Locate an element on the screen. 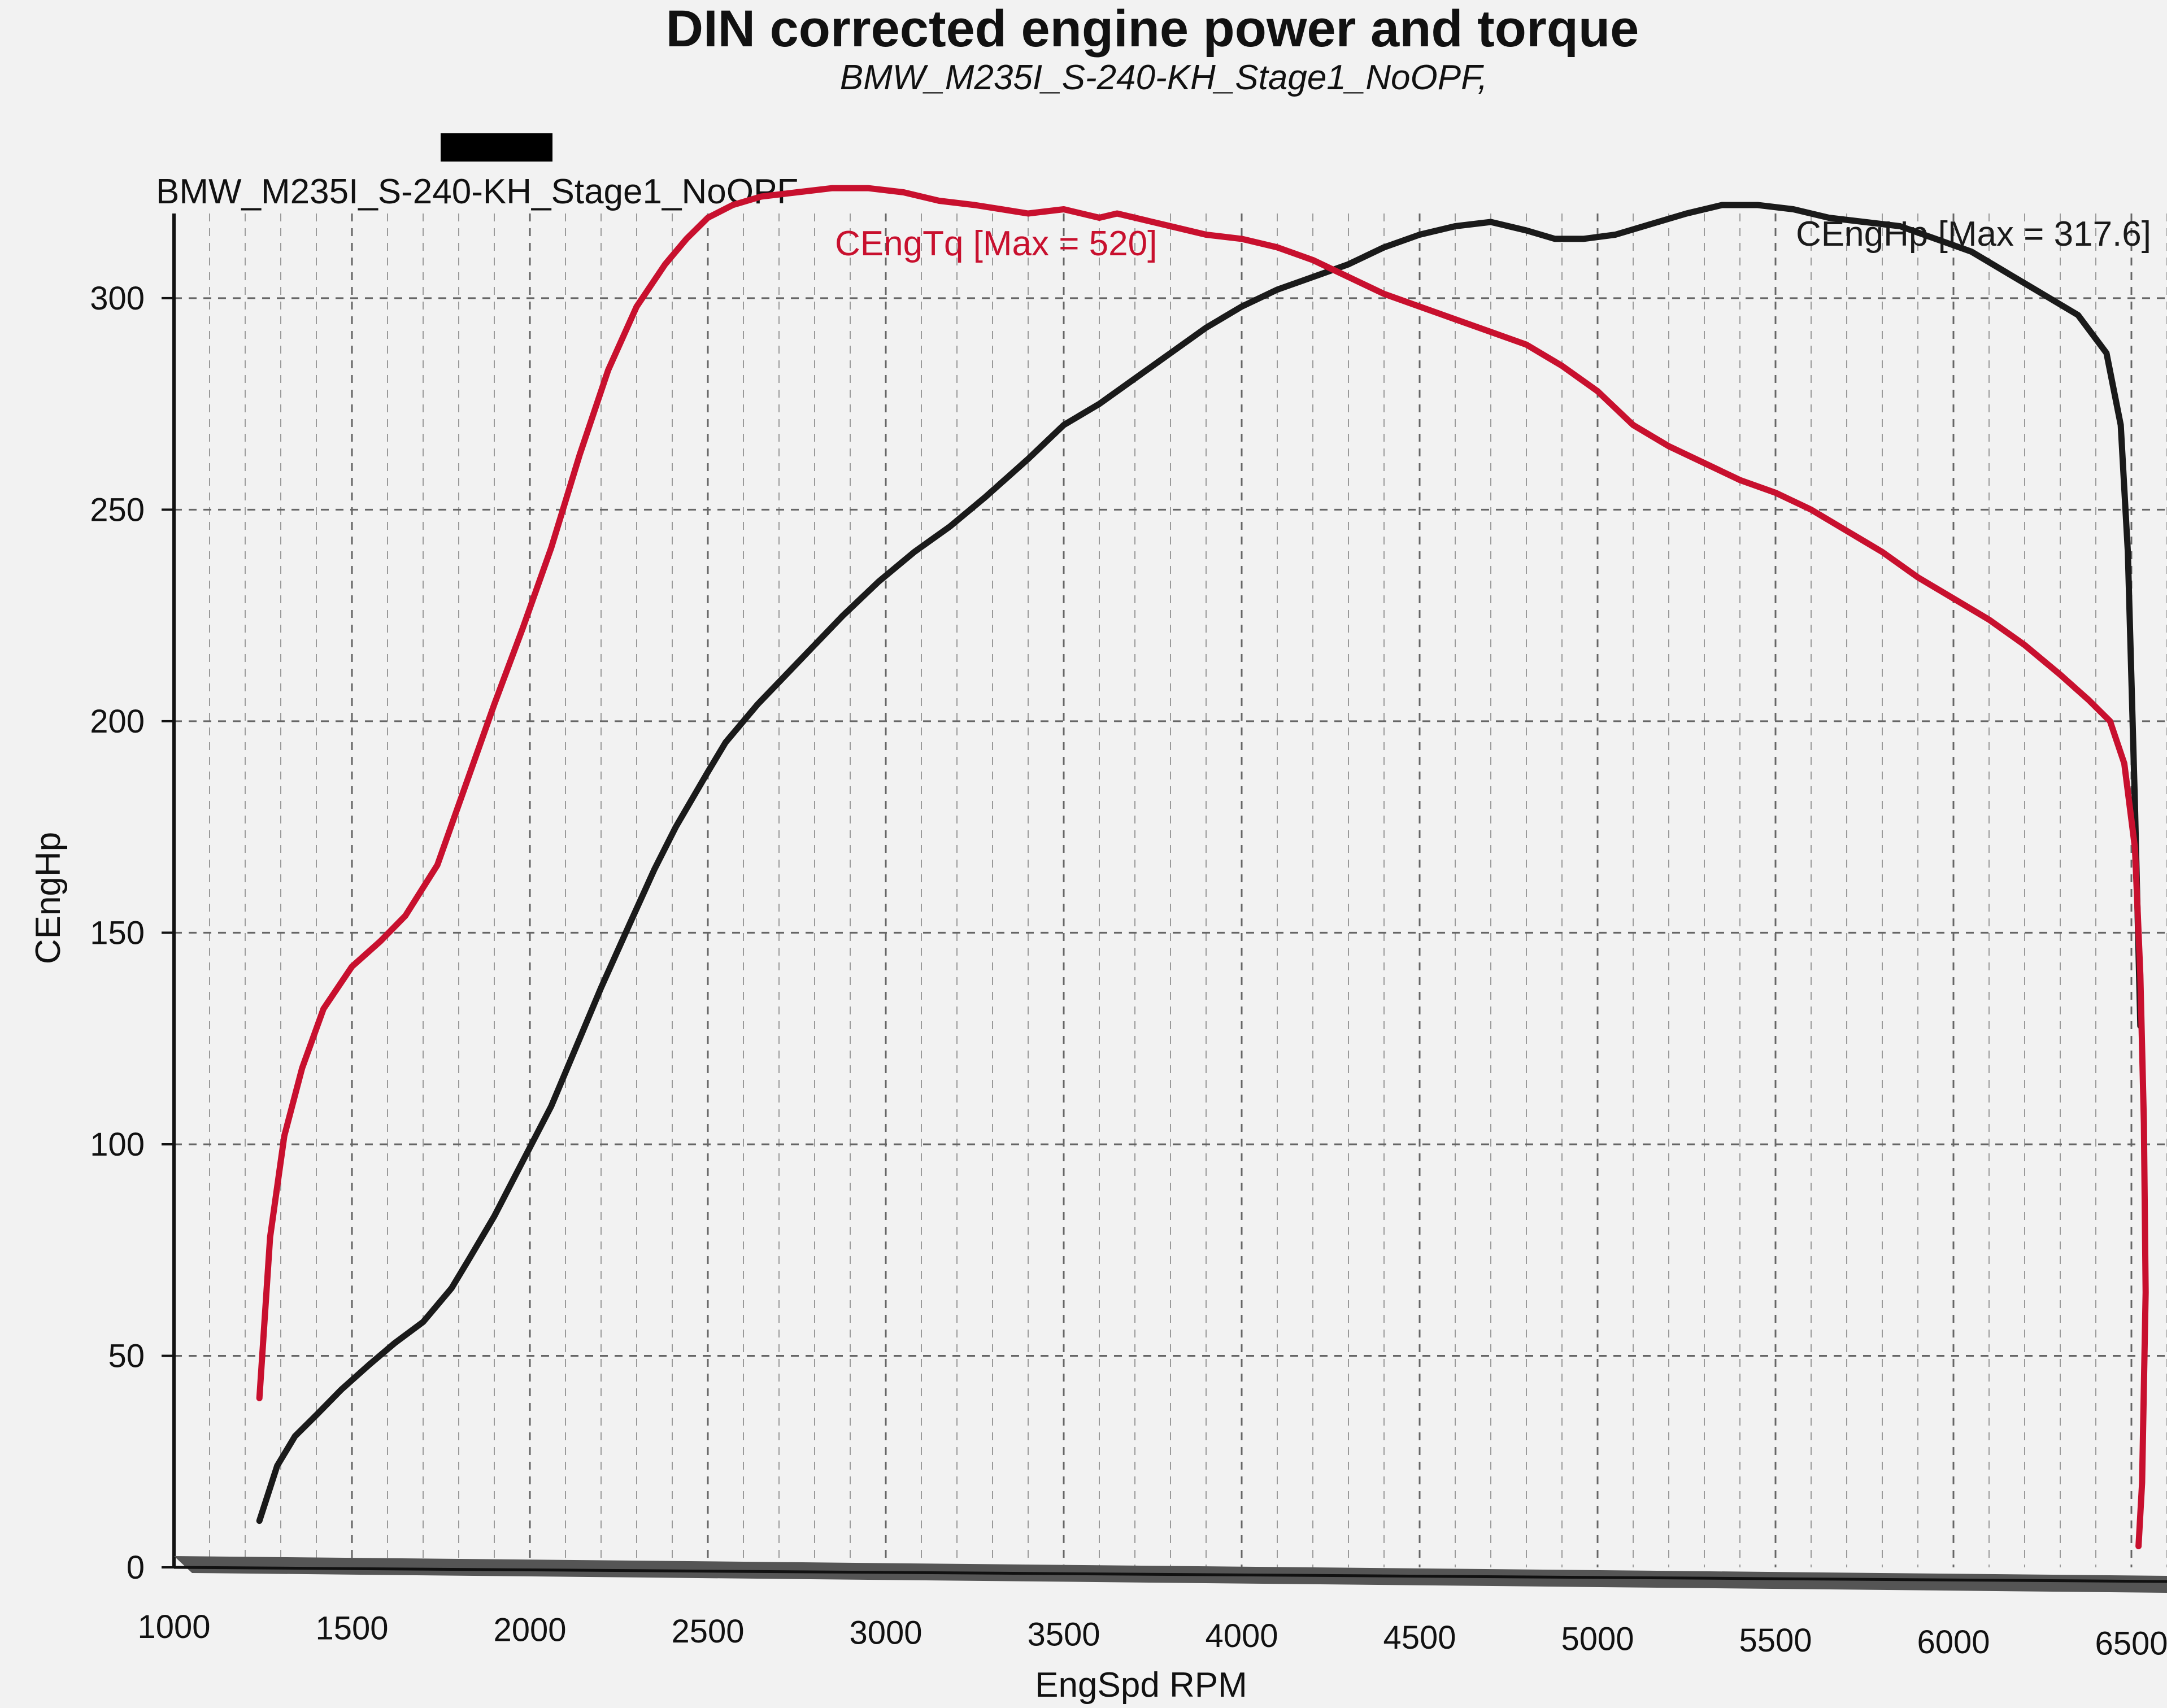  y-tick-label: 150 is located at coordinates (117, 932).